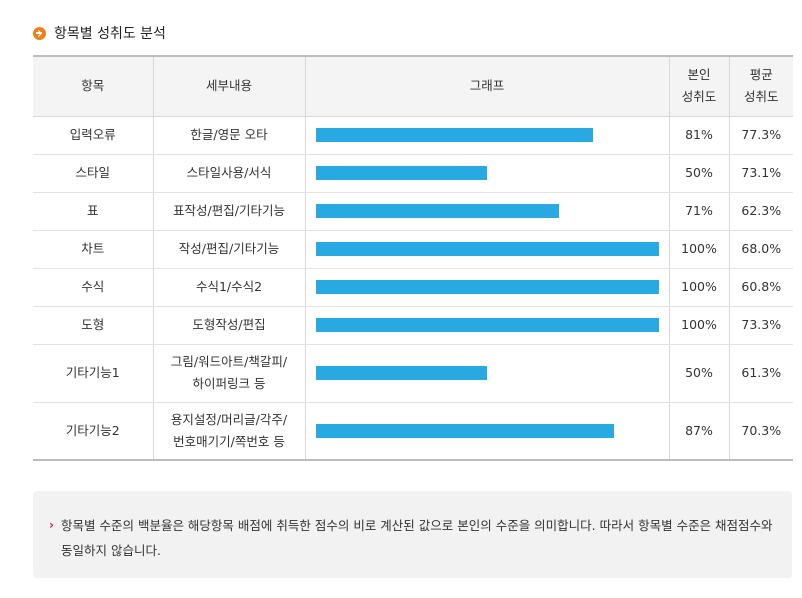 This screenshot has height=598, width=802. I want to click on cell-avg-score: 73.1%, so click(761, 173).